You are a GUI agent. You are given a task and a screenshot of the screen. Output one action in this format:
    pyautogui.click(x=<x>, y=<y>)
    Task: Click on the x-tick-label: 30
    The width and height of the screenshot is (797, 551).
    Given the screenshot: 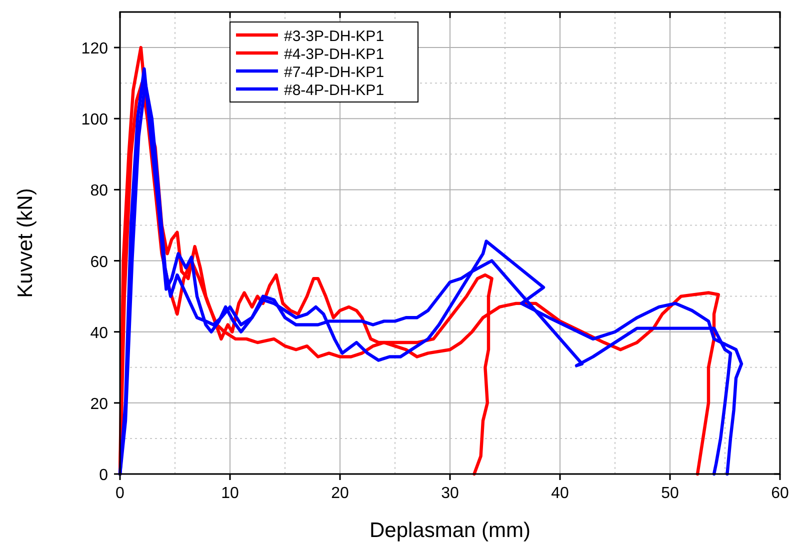 What is the action you would take?
    pyautogui.click(x=450, y=493)
    